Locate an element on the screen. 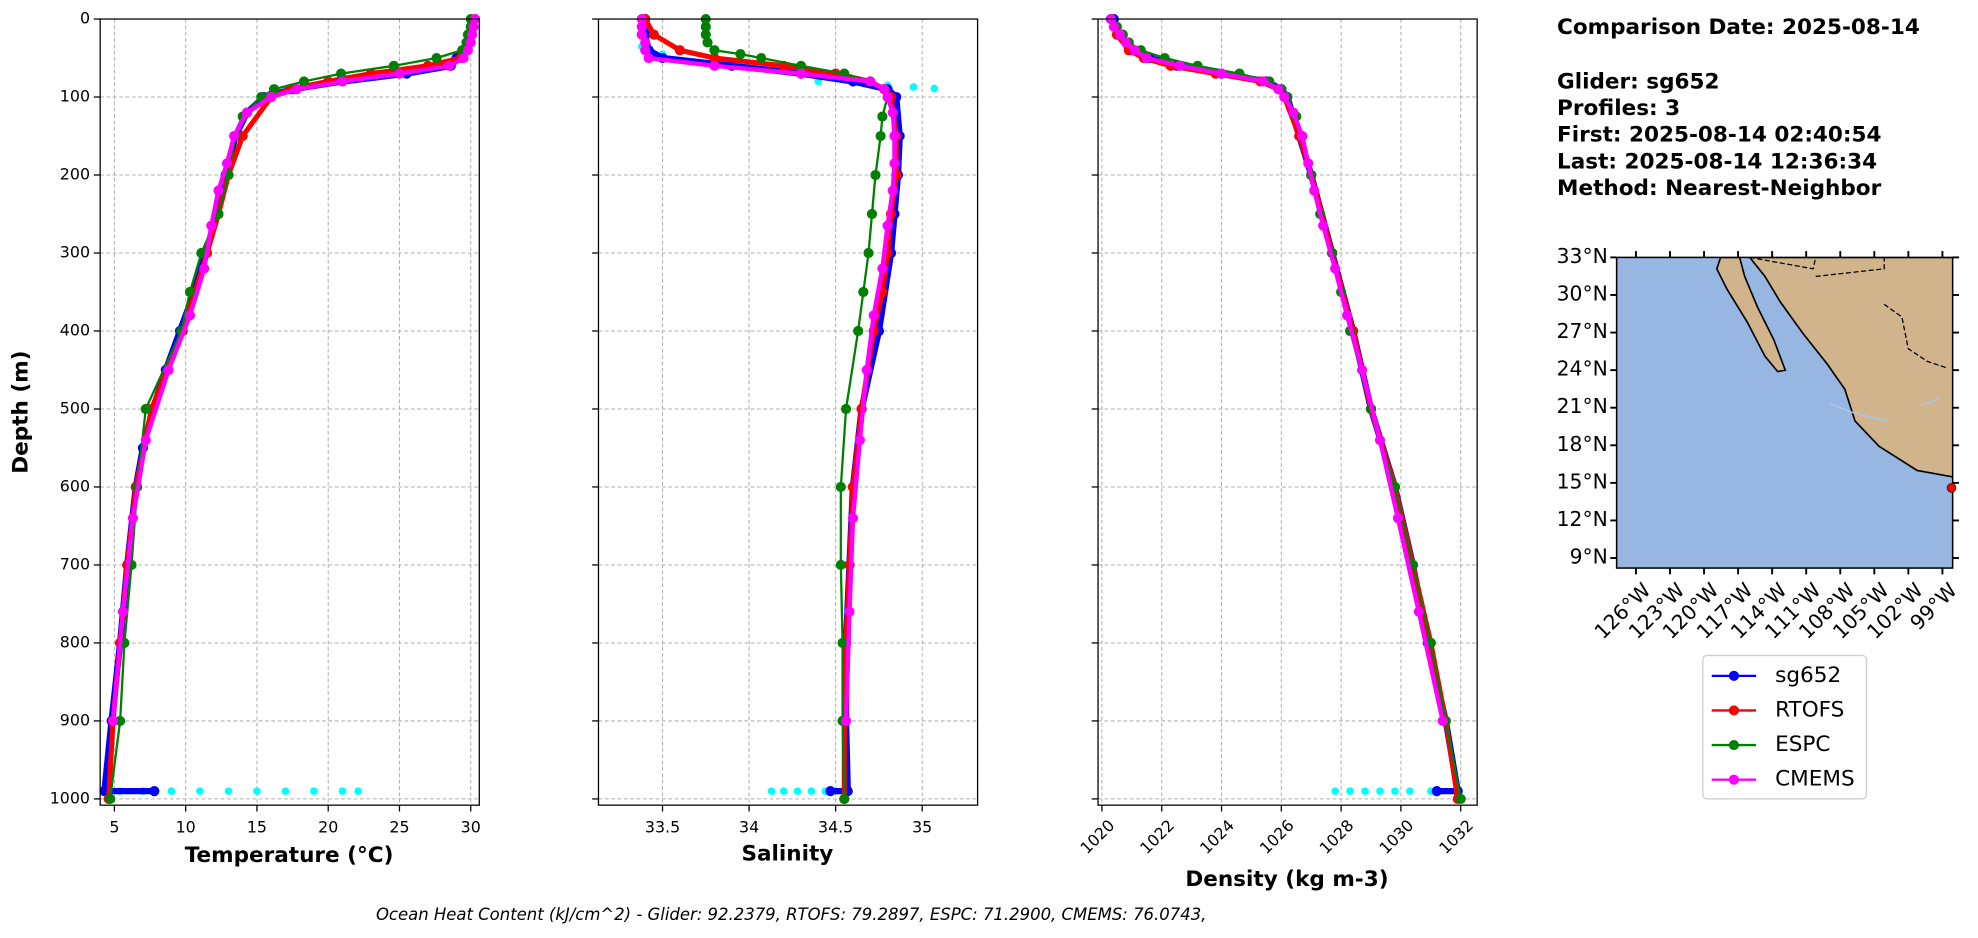 Image resolution: width=1978 pixels, height=938 pixels. map-y-tick-label: 18°N is located at coordinates (1582, 444).